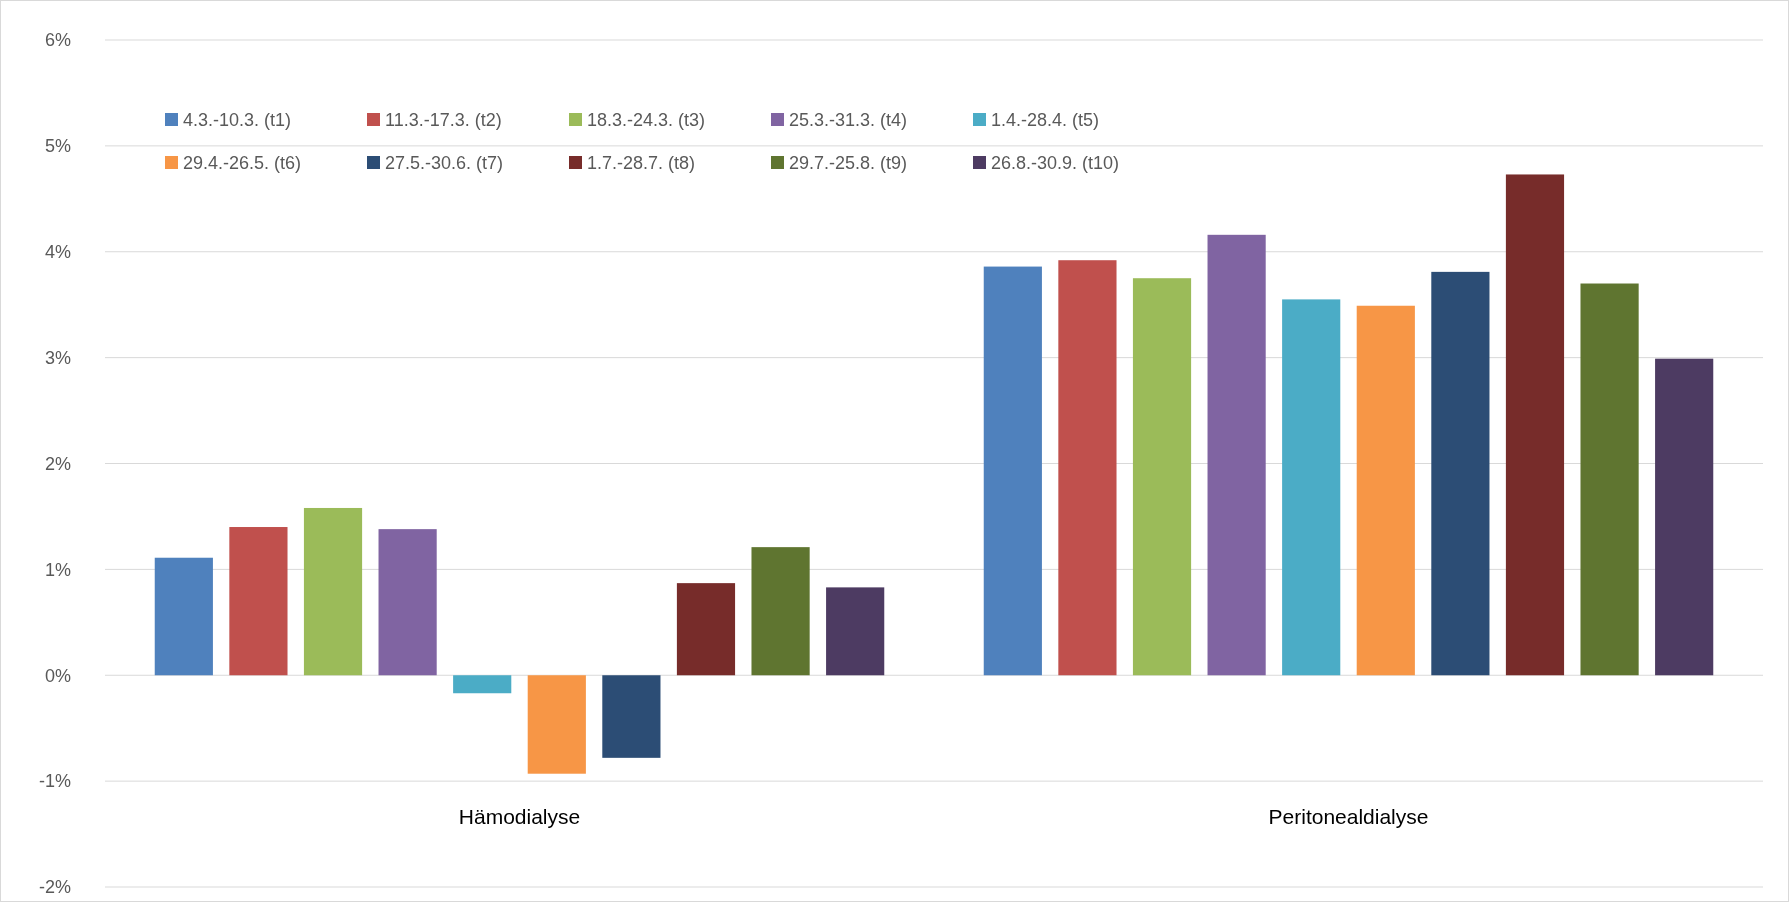  Describe the element at coordinates (237, 120) in the screenshot. I see `legend-label: 4.3.-10.3. (t1)` at that location.